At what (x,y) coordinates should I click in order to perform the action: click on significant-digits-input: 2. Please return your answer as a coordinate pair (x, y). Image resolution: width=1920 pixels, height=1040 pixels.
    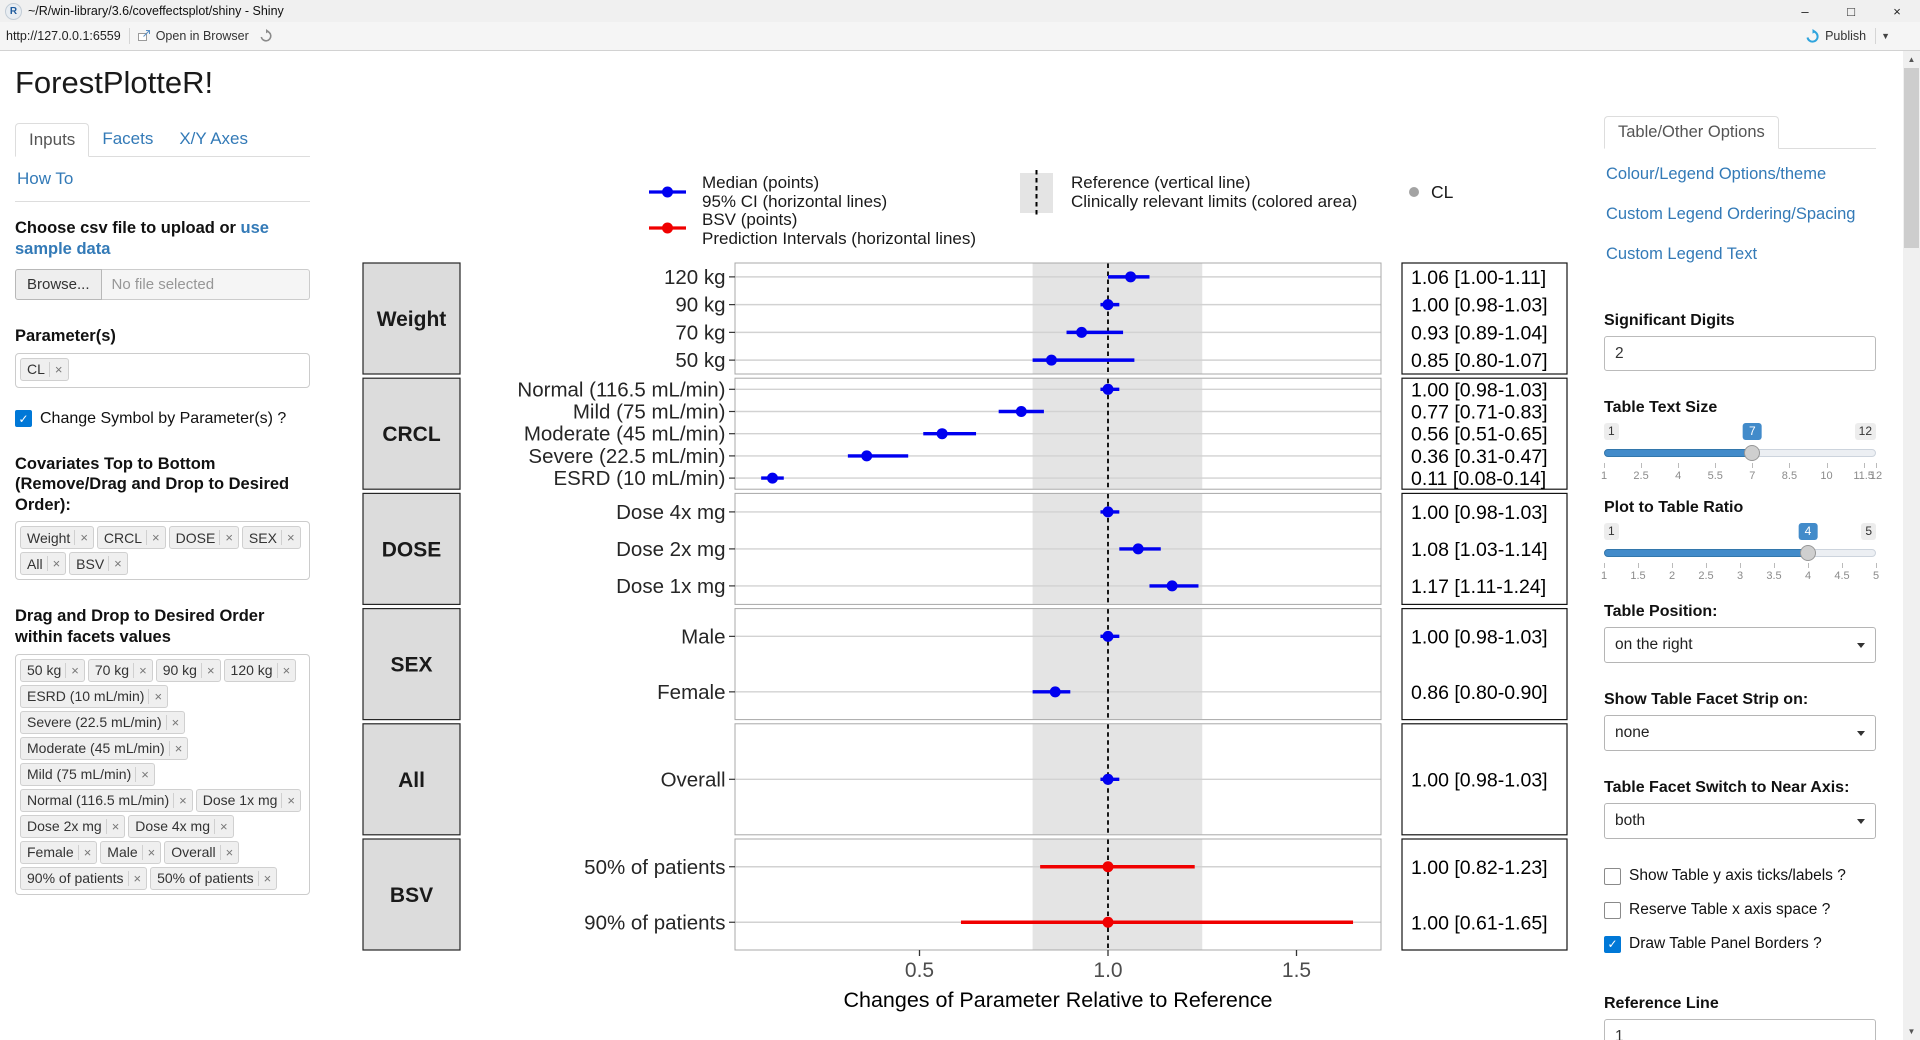
    Looking at the image, I should click on (1740, 353).